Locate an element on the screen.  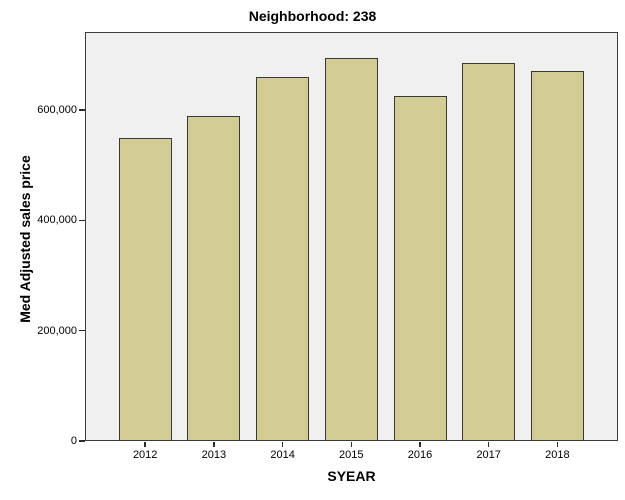
x-tick-label: 2014 is located at coordinates (282, 455).